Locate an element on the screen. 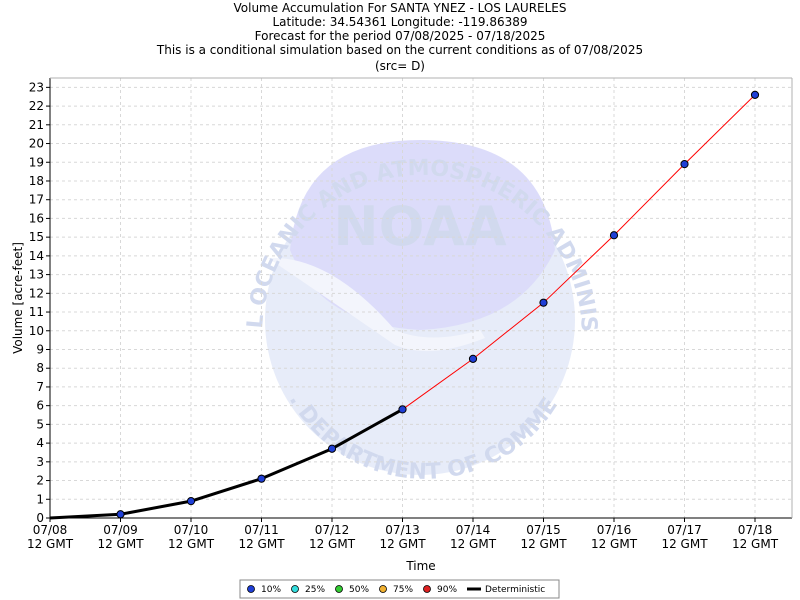  watermark-gull-icon is located at coordinates (422, 235).